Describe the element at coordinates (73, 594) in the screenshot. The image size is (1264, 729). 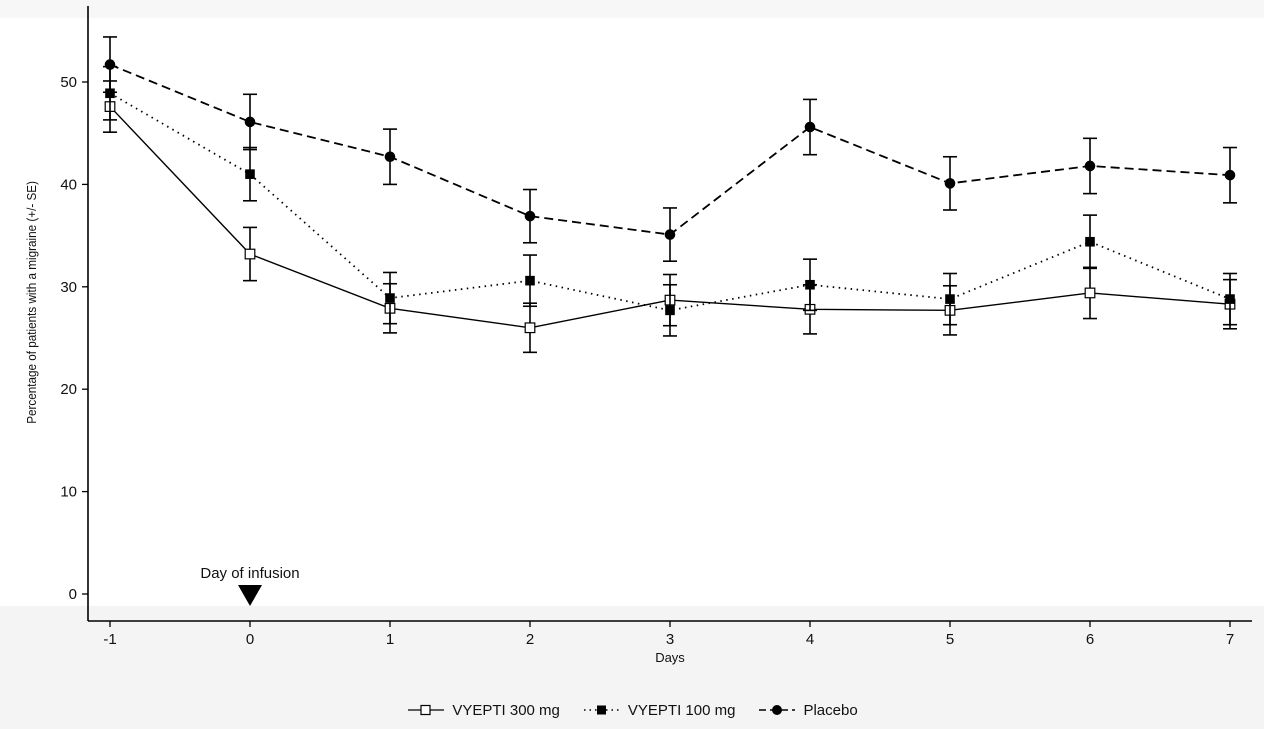
I see `y-tick-label: 0` at that location.